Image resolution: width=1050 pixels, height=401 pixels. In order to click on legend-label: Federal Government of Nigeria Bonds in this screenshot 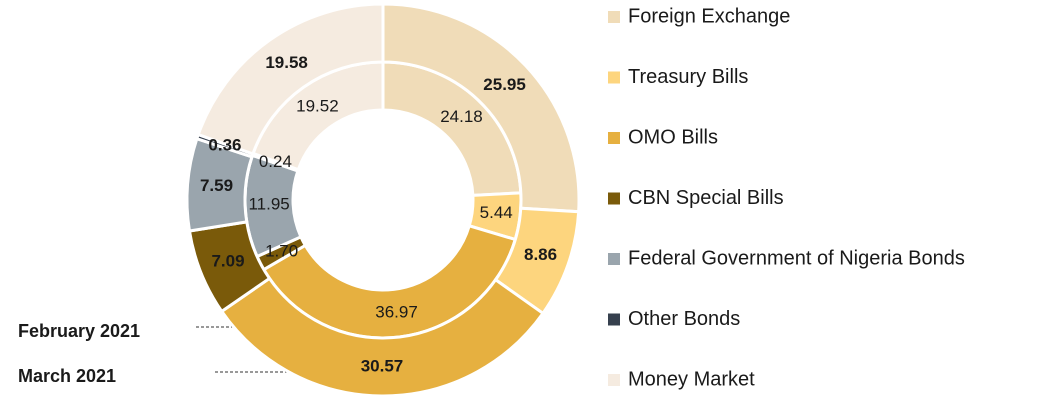, I will do `click(796, 258)`.